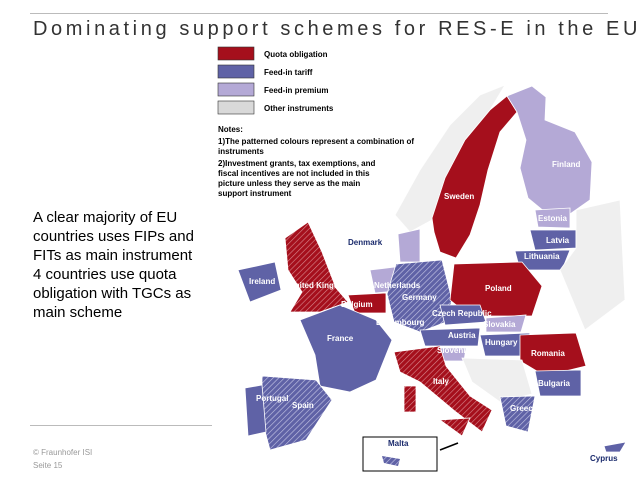 This screenshot has height=478, width=638. Describe the element at coordinates (319, 13) in the screenshot. I see `top-rule` at that location.